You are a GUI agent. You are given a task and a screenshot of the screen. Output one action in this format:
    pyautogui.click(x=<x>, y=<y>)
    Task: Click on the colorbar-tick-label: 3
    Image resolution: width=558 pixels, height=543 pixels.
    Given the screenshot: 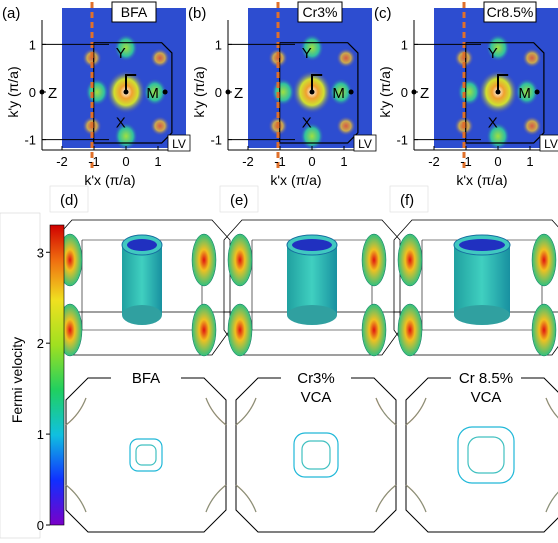 What is the action you would take?
    pyautogui.click(x=40, y=252)
    